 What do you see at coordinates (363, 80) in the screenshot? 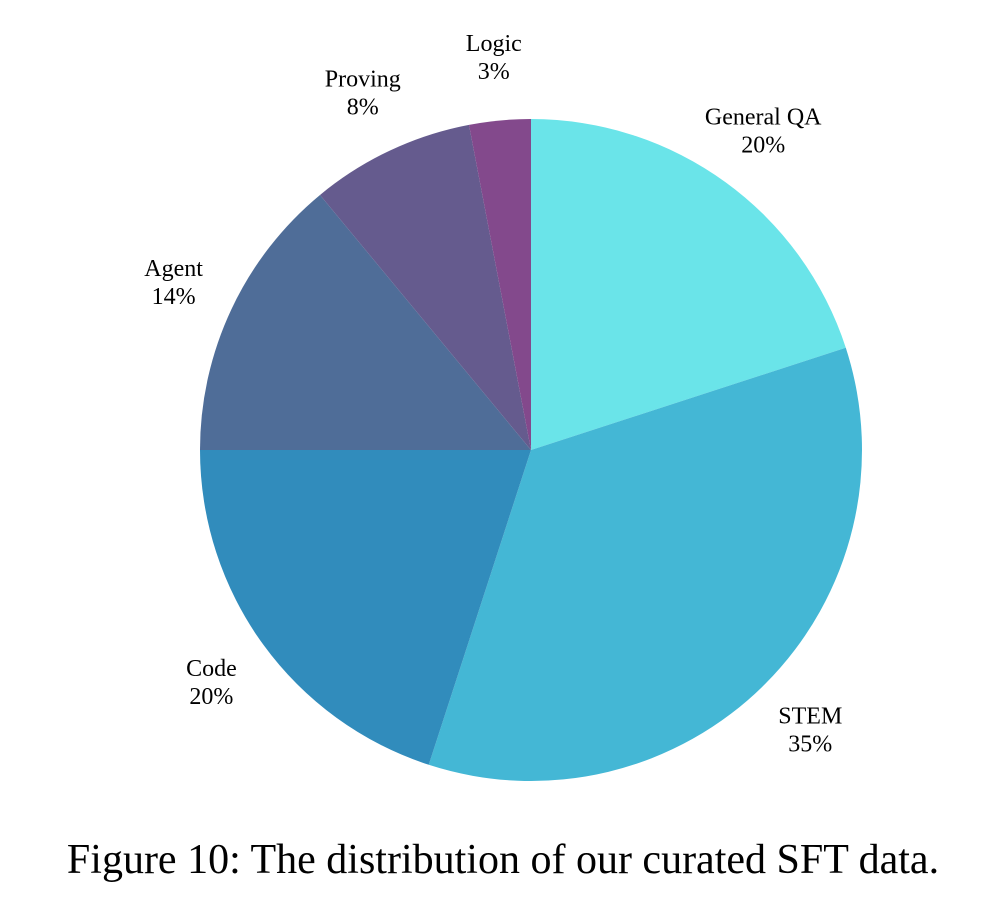
I see `slice-label-proving: Proving` at bounding box center [363, 80].